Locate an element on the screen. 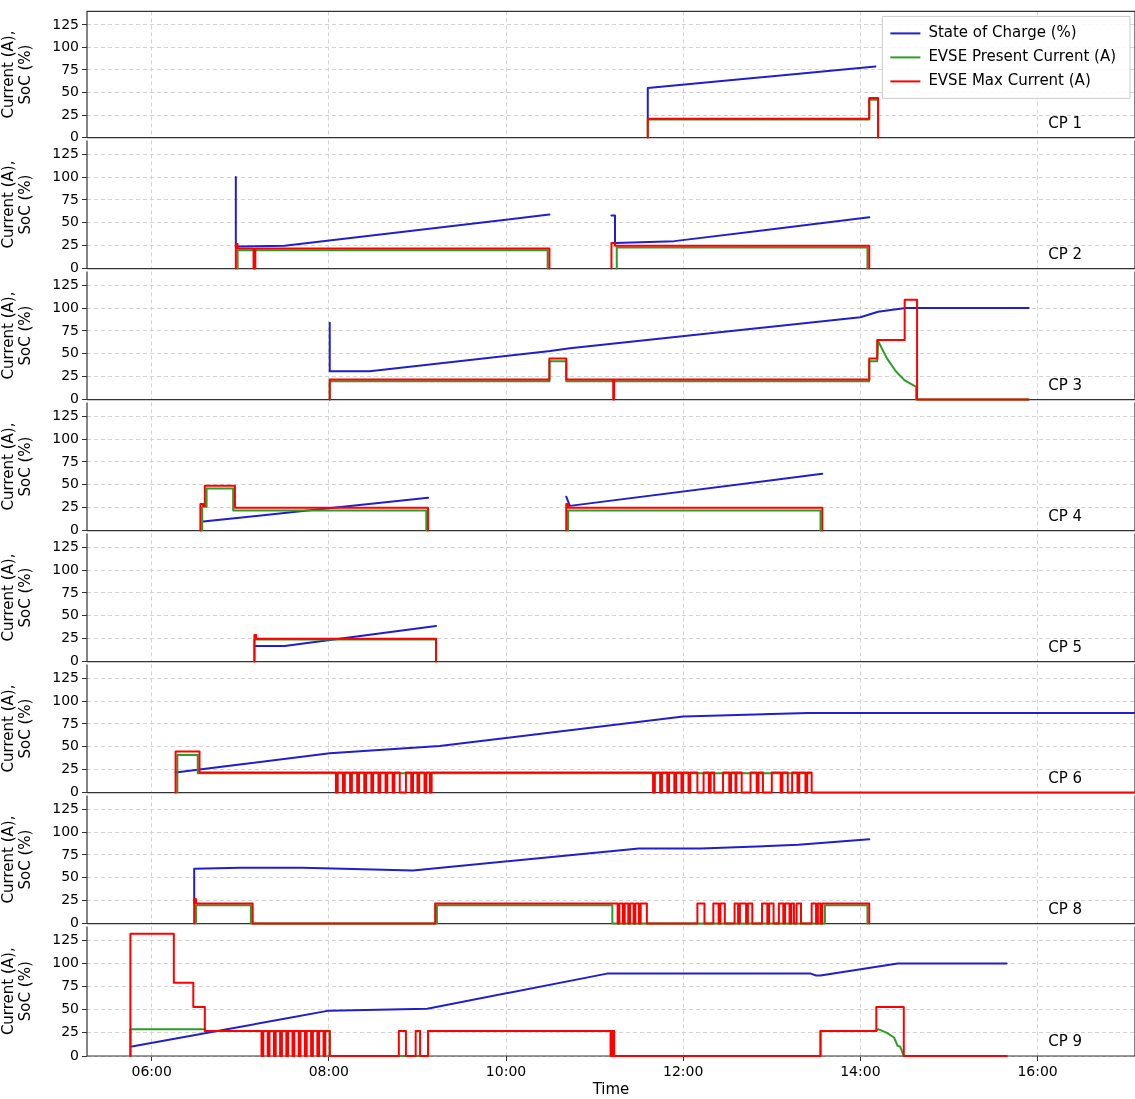 This screenshot has height=1099, width=1135. x-tick-label: 10:00 is located at coordinates (506, 1071).